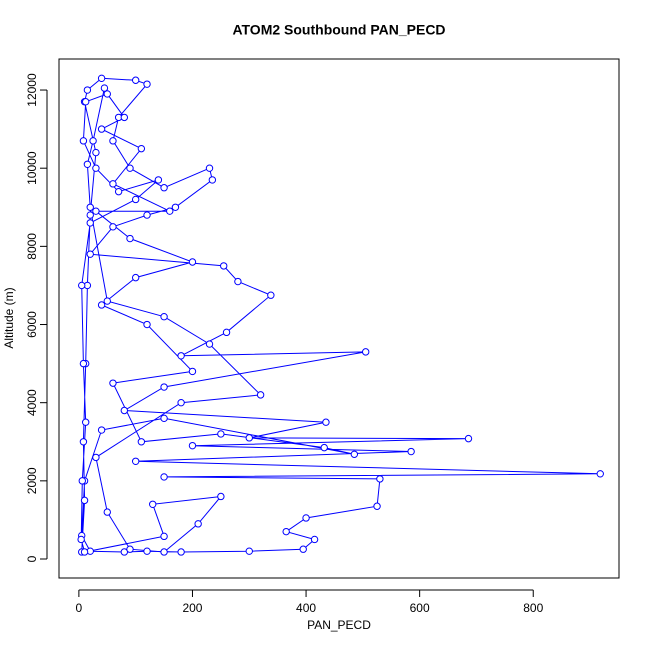 This screenshot has height=655, width=650. I want to click on y-axis-label: Altitude (m), so click(9, 317).